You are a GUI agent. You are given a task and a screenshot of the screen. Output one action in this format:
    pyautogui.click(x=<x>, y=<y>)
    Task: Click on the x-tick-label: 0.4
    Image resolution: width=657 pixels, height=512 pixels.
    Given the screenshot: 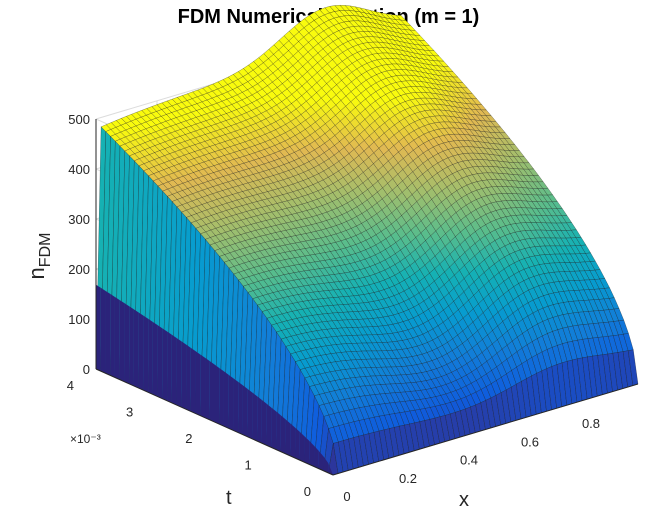 What is the action you would take?
    pyautogui.click(x=469, y=460)
    